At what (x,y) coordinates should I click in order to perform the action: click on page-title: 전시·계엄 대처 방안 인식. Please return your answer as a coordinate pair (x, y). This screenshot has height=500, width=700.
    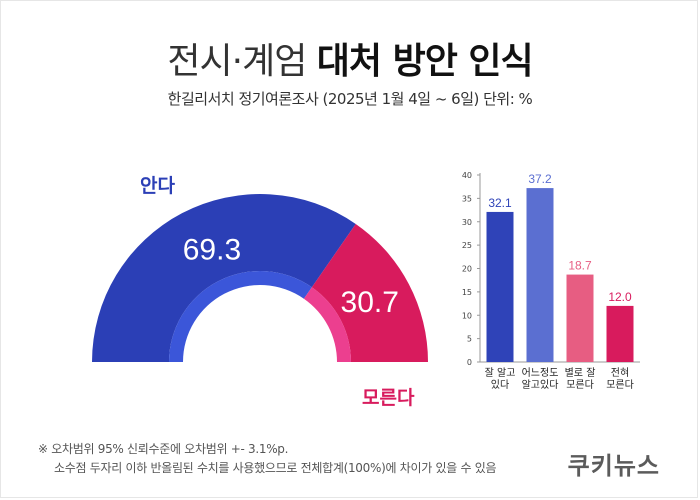
    Looking at the image, I should click on (350, 58).